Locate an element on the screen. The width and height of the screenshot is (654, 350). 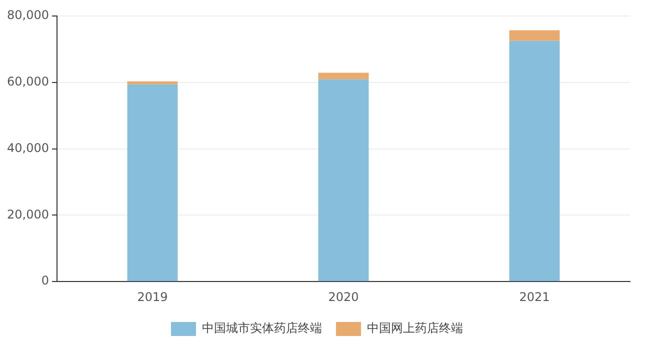
legend-label: 中国城市实体药店终端 is located at coordinates (262, 328).